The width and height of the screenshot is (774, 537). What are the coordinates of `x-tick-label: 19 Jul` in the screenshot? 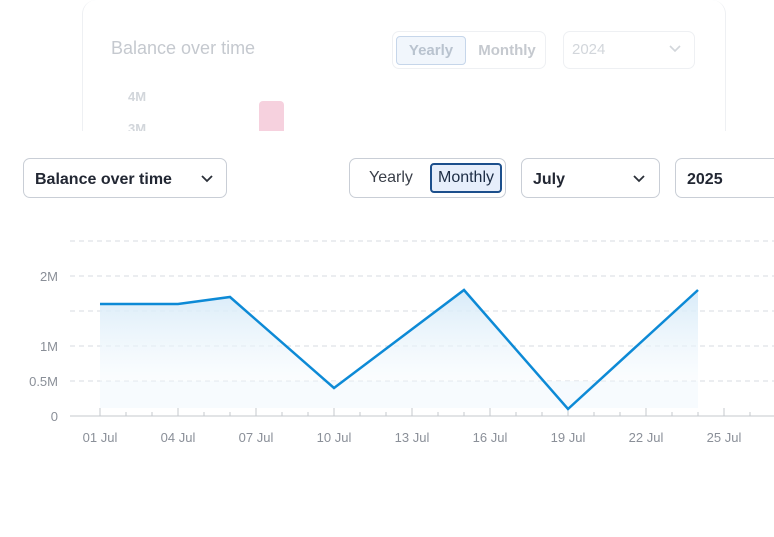 It's located at (568, 437).